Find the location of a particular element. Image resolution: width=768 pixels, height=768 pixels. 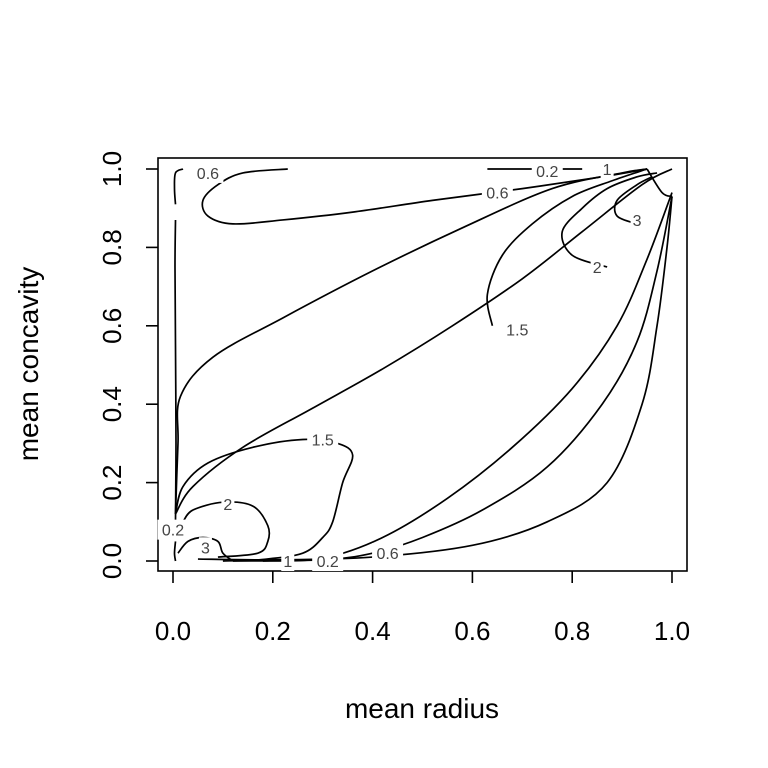

x-axis: 0.0 0.2 0.4 0.6 0.8 1.0 is located at coordinates (422, 608).